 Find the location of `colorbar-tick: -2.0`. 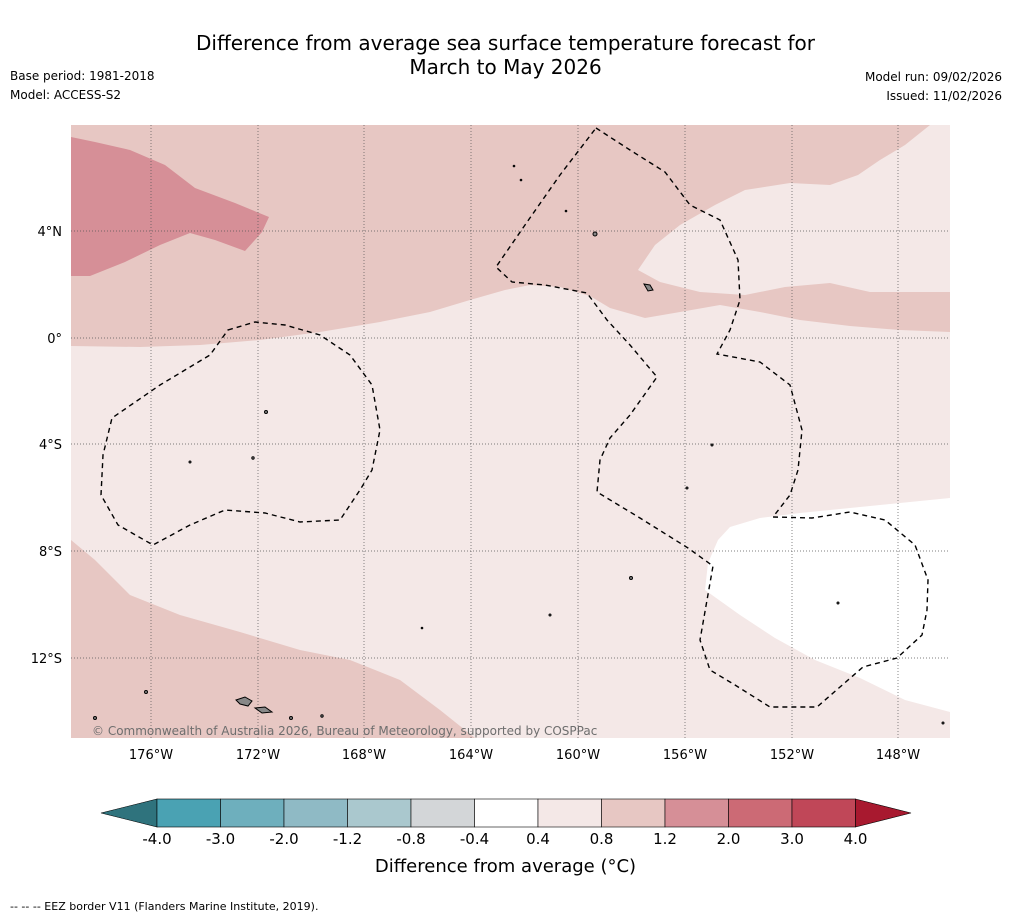

colorbar-tick: -2.0 is located at coordinates (283, 839).